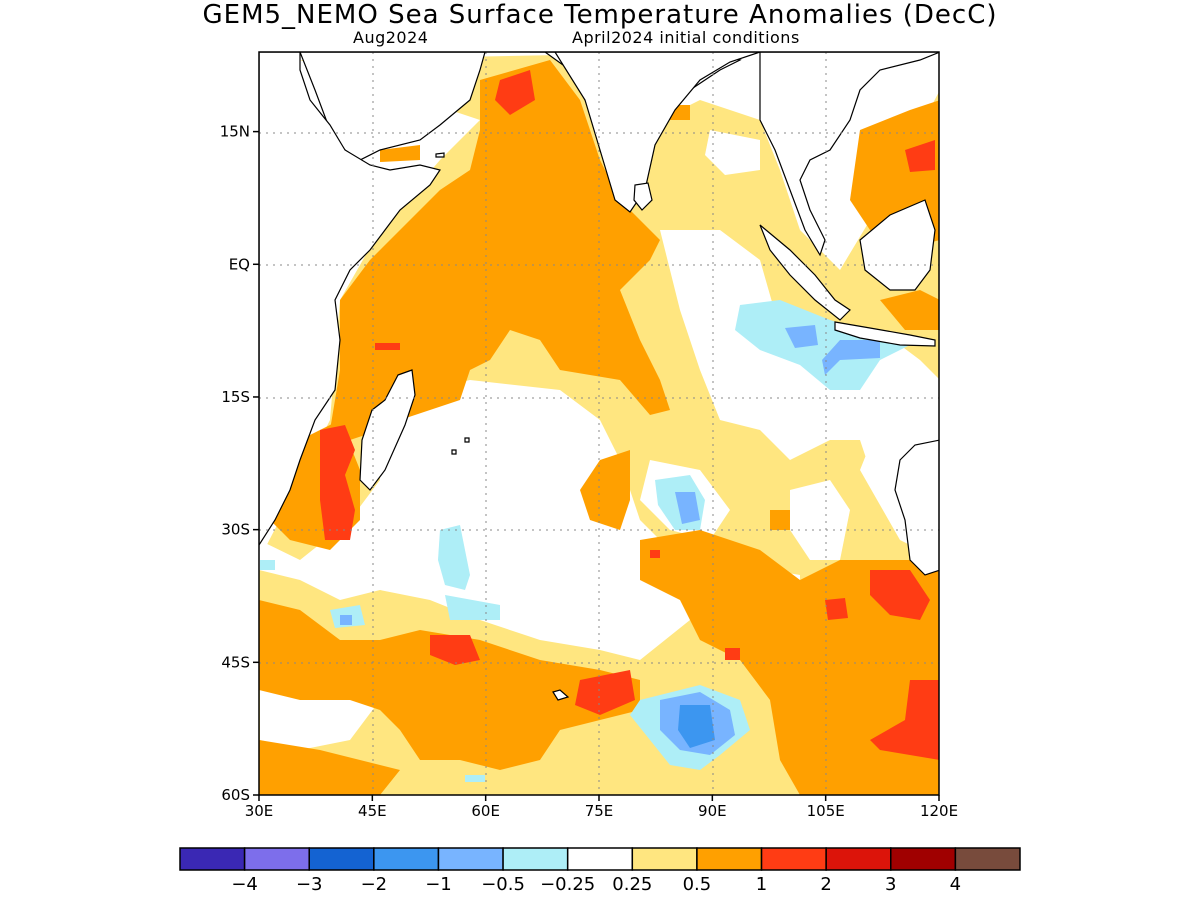  I want to click on lon-tick-label: 75E, so click(599, 811).